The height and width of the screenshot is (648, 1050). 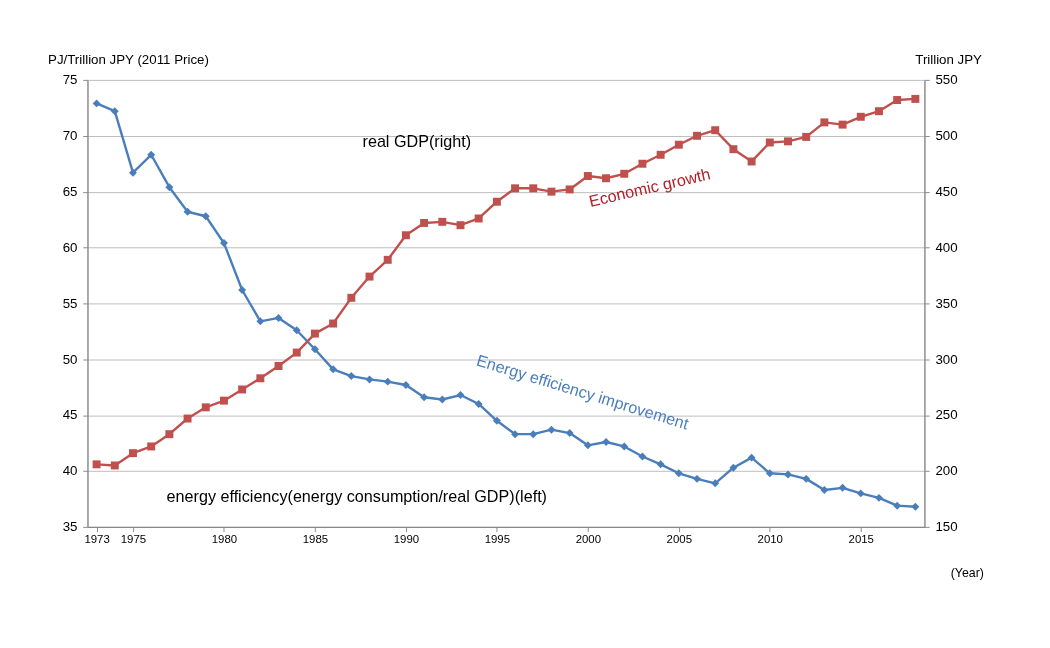 I want to click on y-tick-label: 45, so click(x=70, y=415).